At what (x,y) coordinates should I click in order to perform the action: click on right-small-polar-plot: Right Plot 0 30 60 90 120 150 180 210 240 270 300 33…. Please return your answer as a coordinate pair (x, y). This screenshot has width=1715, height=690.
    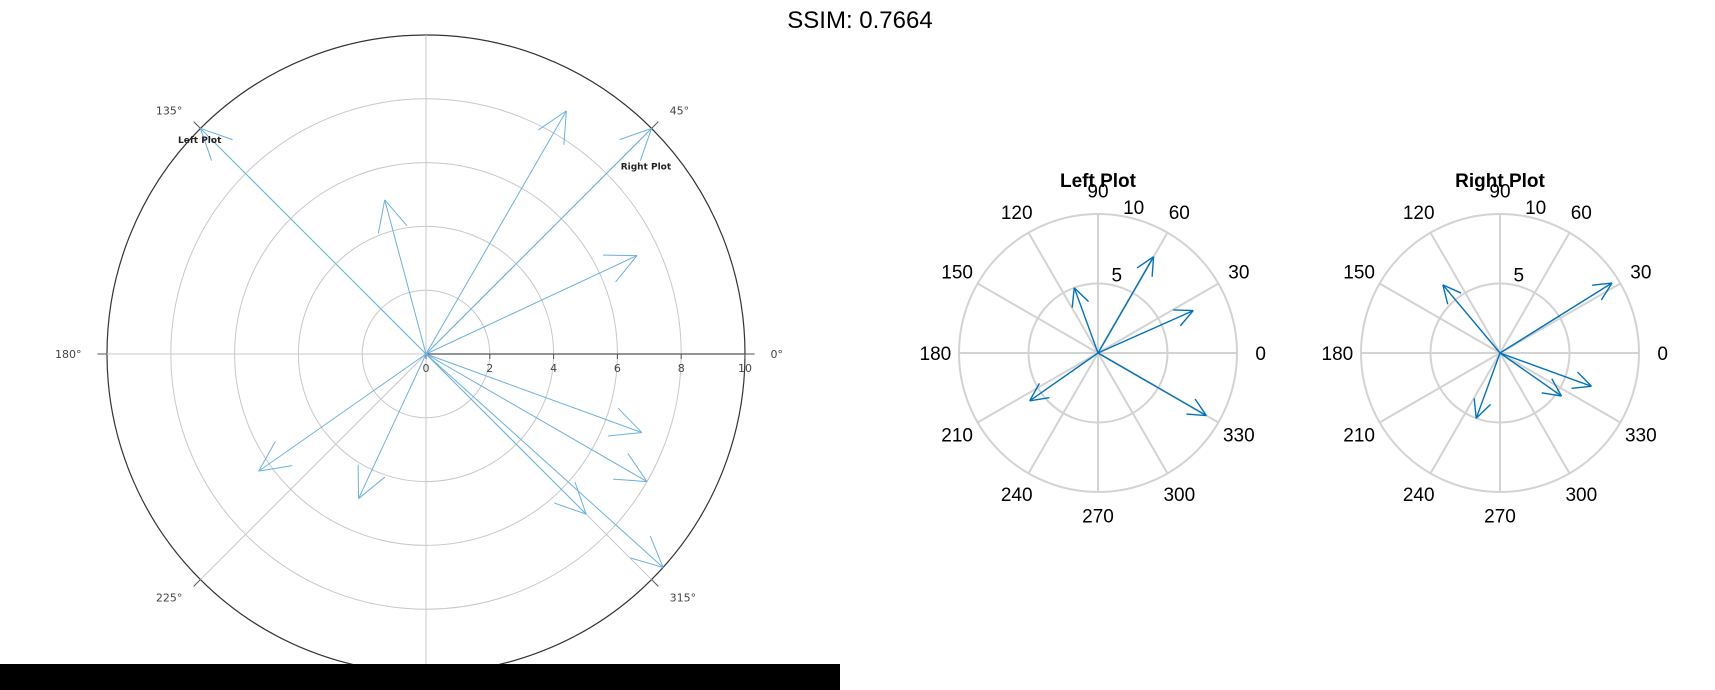
    Looking at the image, I should click on (1495, 349).